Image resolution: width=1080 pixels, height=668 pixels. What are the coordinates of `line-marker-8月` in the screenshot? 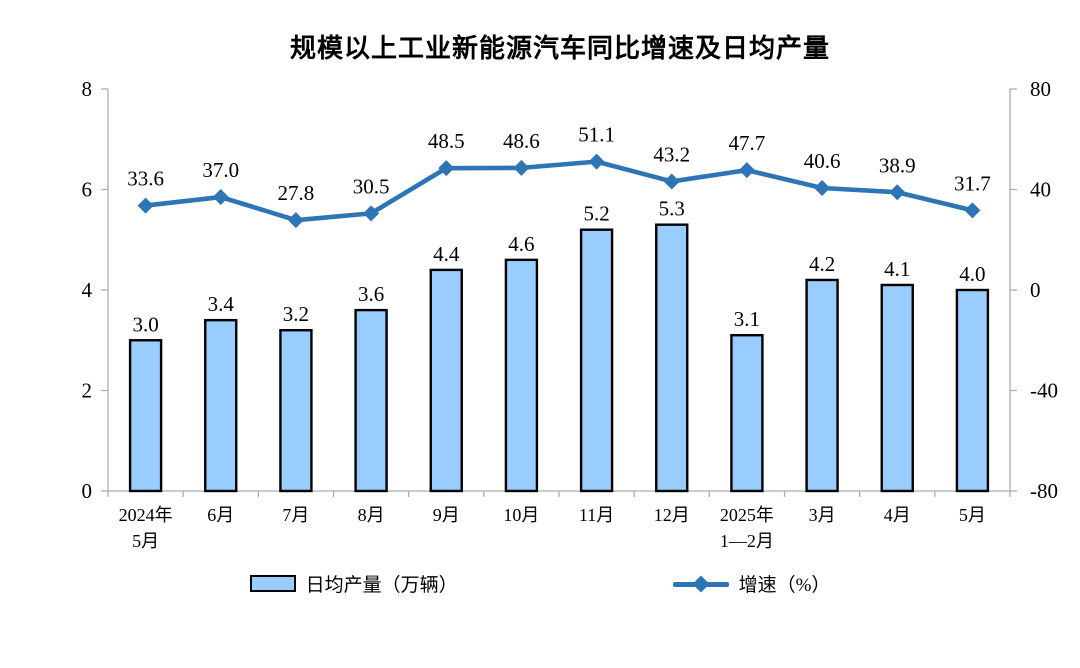 It's located at (371, 213).